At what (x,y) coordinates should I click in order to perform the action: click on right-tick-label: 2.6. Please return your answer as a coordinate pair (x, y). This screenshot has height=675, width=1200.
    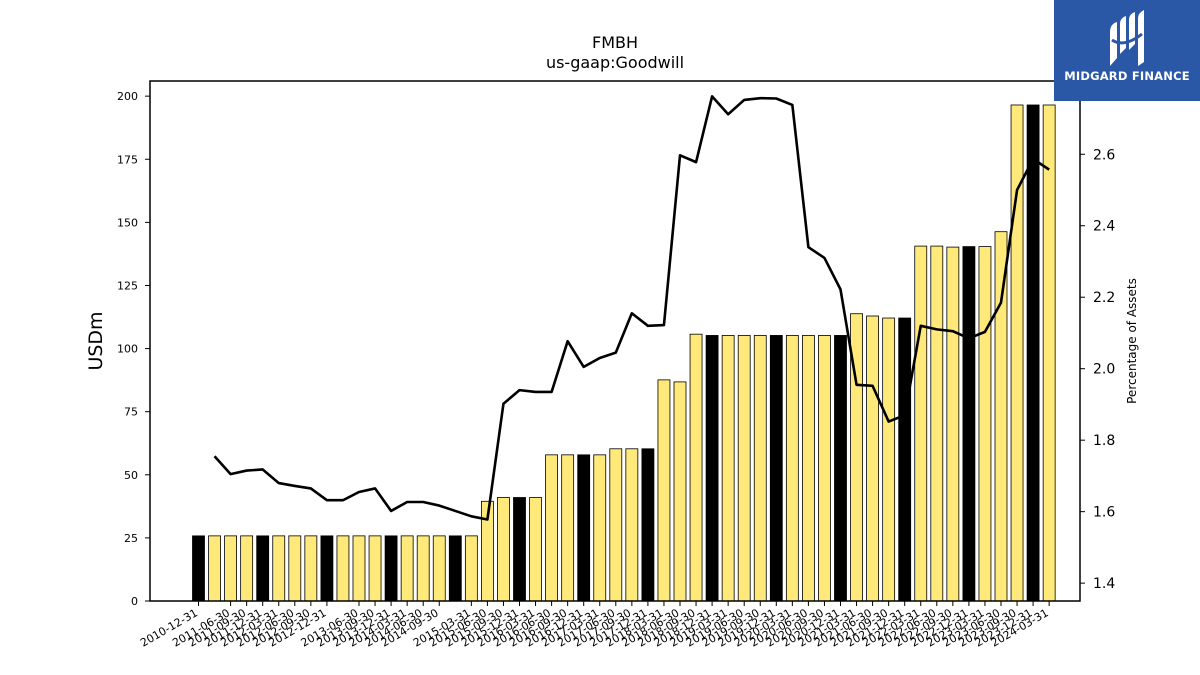
    Looking at the image, I should click on (1104, 155).